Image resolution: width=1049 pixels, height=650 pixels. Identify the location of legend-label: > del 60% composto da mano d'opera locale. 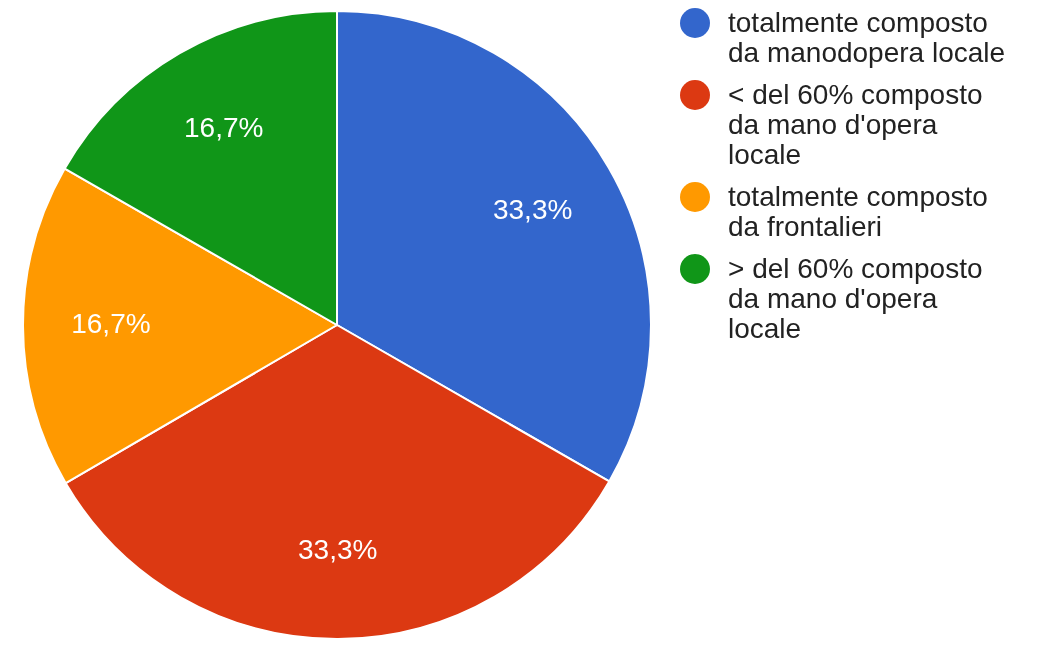
(856, 298).